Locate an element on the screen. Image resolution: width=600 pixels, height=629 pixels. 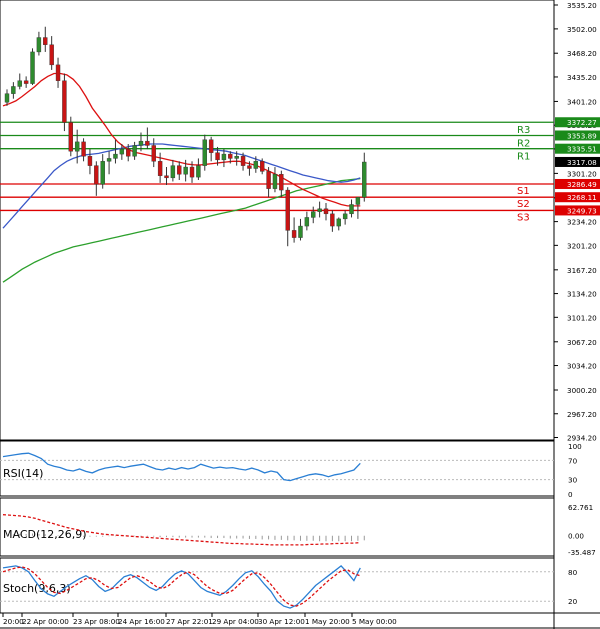
level-tag-r2: 3353.89 is located at coordinates (582, 135).